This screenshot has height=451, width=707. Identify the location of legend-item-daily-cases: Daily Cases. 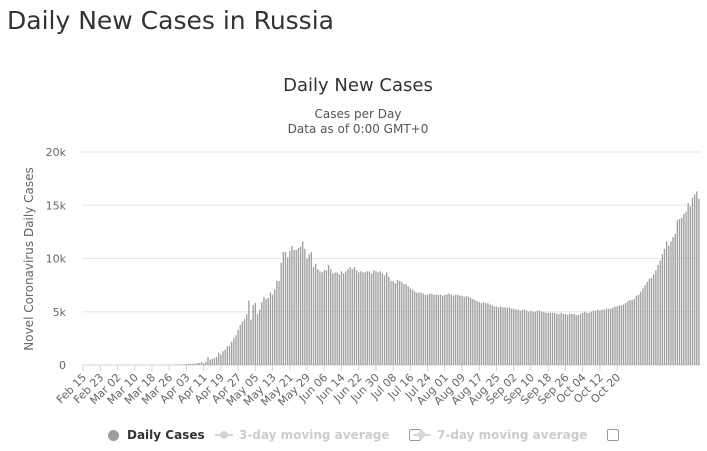
(156, 435).